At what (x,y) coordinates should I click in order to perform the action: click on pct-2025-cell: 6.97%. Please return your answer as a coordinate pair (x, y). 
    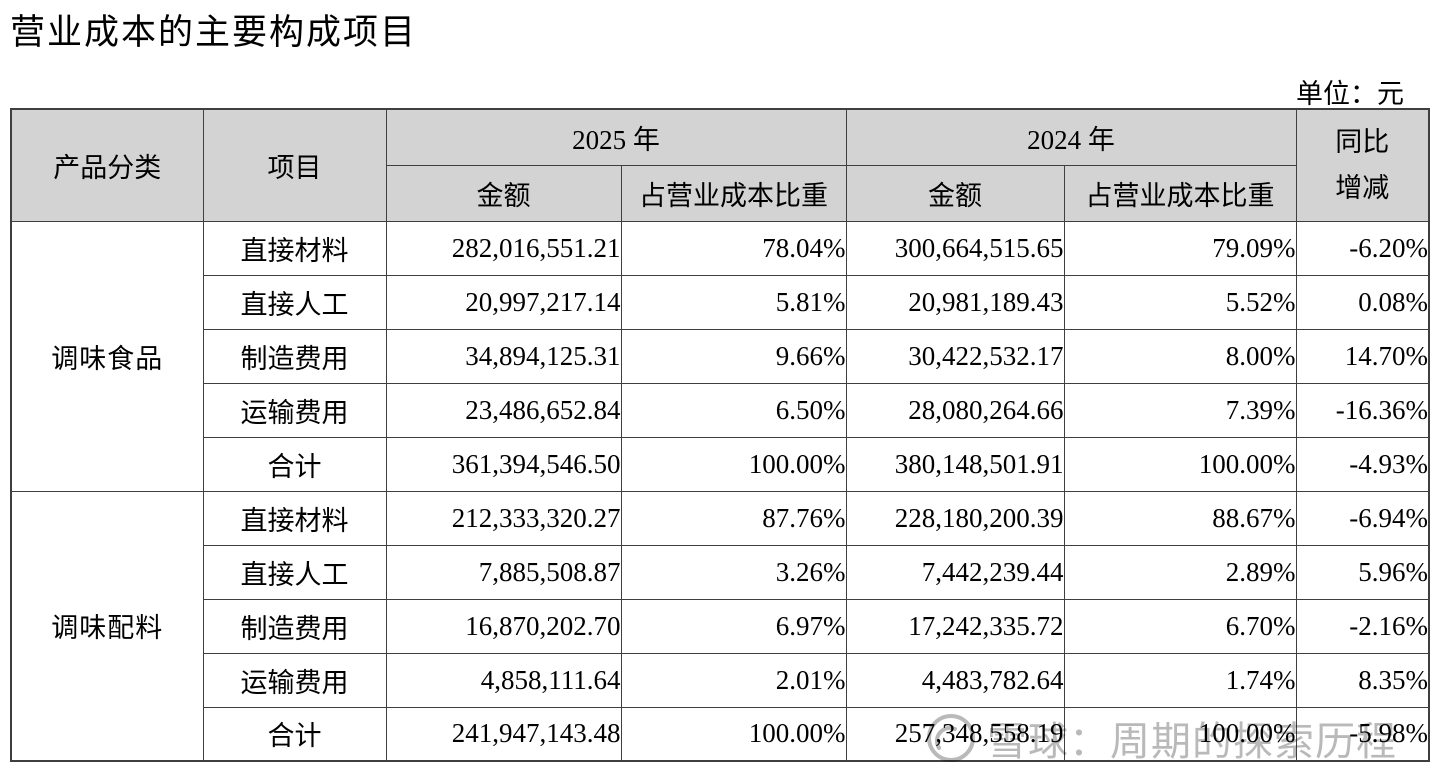
    Looking at the image, I should click on (733, 626).